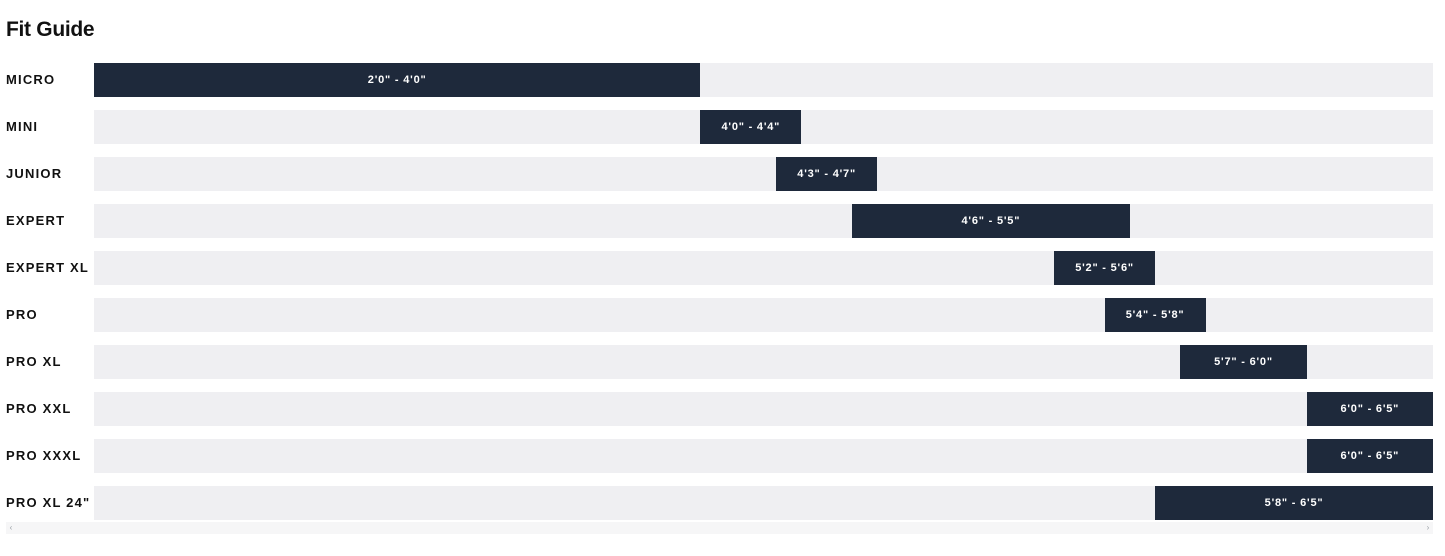 The height and width of the screenshot is (556, 1445). What do you see at coordinates (763, 174) in the screenshot?
I see `range-track: 4'3" - 4'7"` at bounding box center [763, 174].